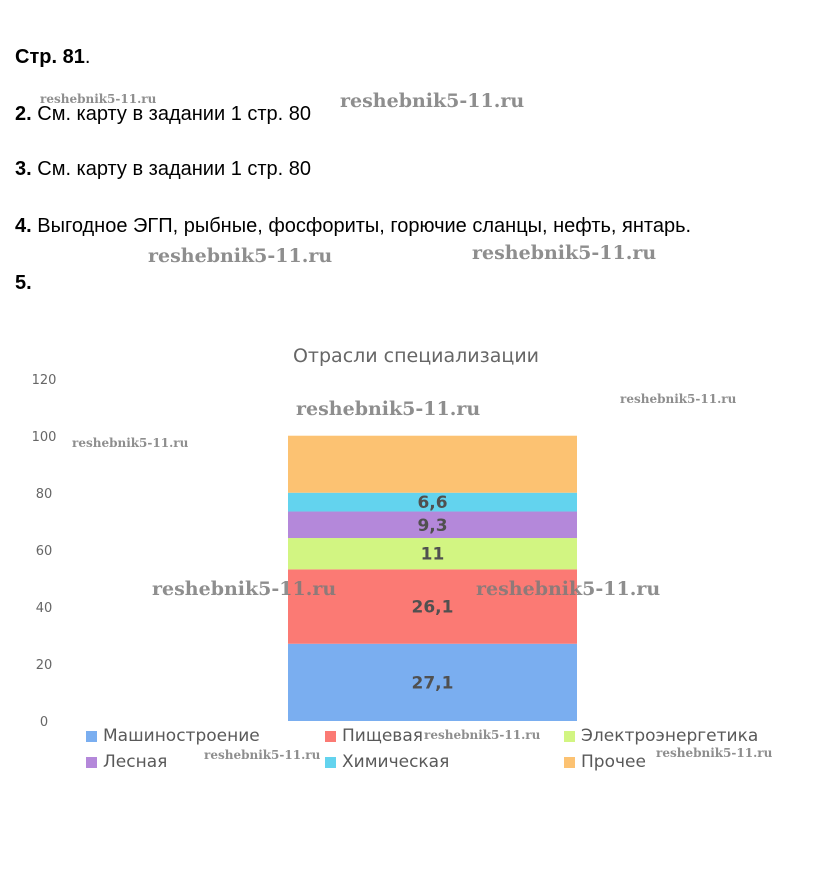  I want to click on legend-item: Прочее, so click(605, 762).